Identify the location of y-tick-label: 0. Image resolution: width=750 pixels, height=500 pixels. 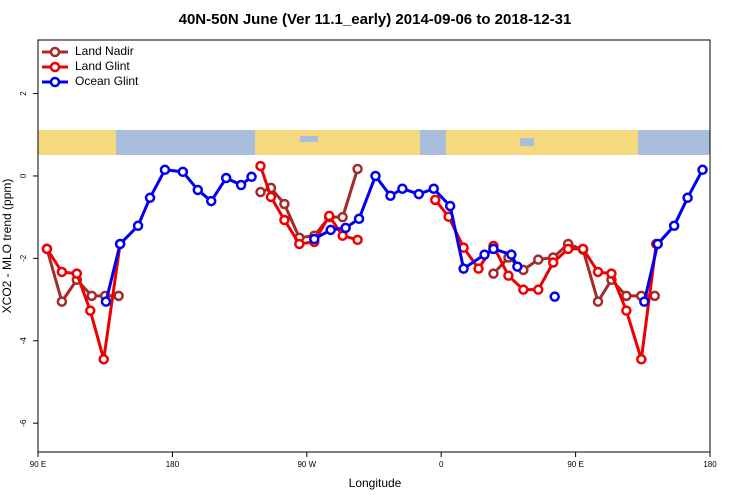
(23, 175).